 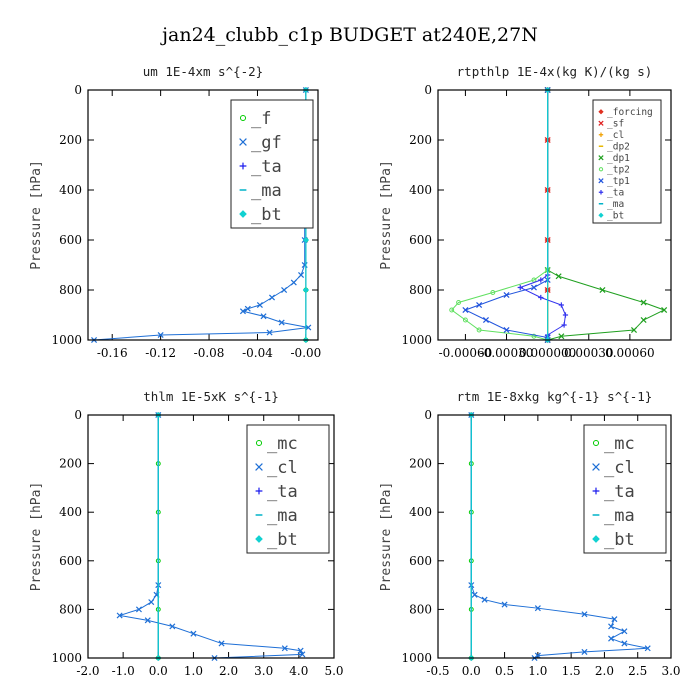 I want to click on x-tick-label: -0.00030, so click(x=507, y=353).